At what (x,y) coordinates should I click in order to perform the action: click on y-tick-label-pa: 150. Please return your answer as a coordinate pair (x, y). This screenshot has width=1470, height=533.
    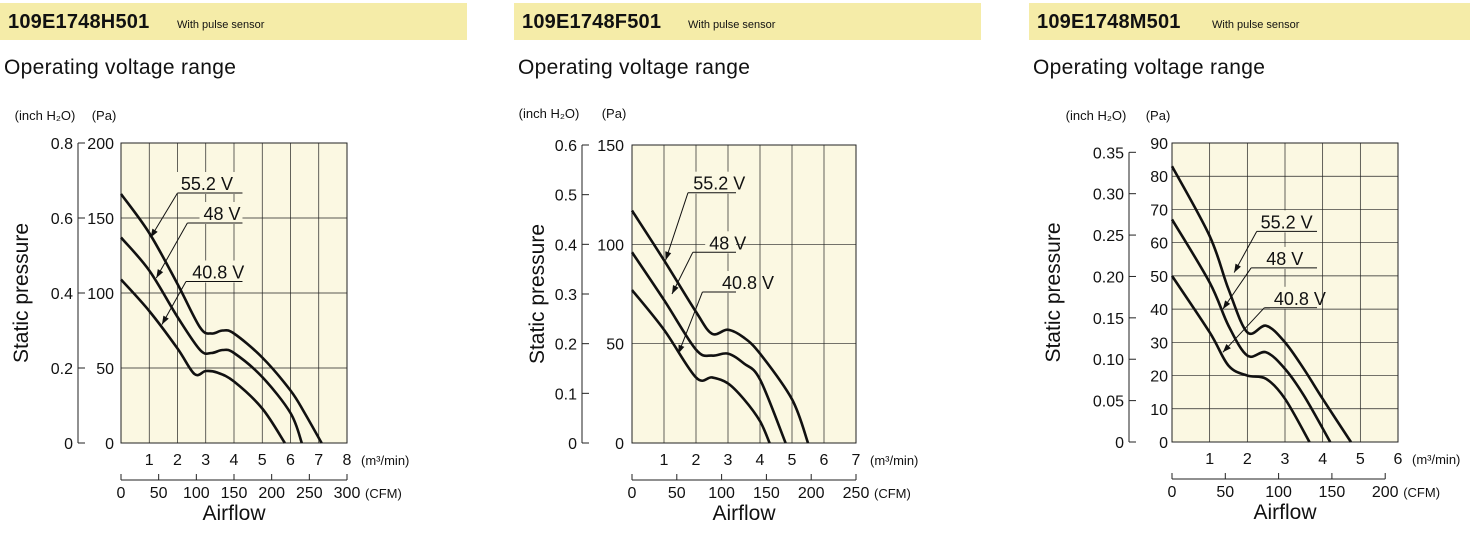
    Looking at the image, I should click on (100, 219).